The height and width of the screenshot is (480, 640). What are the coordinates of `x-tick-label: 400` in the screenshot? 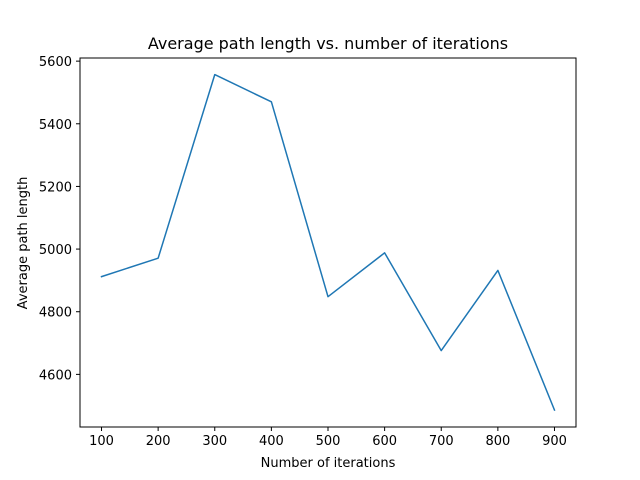 It's located at (271, 441).